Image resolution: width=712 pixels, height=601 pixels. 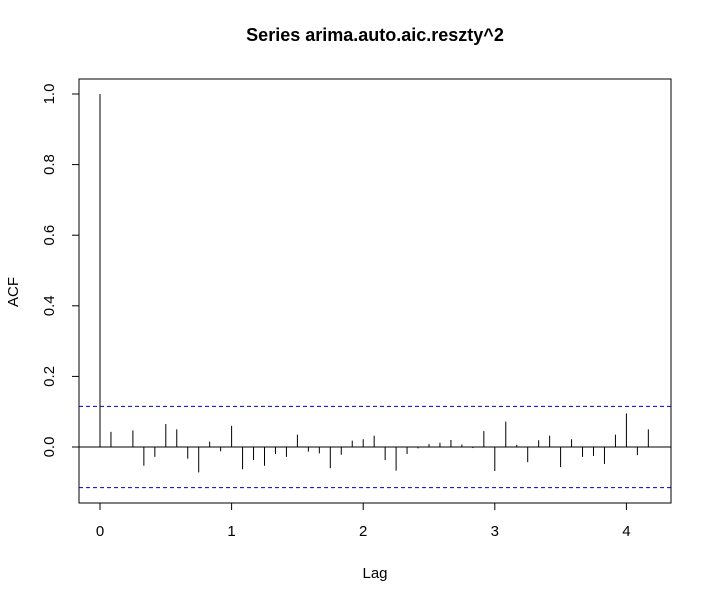 What do you see at coordinates (49, 94) in the screenshot?
I see `y-tick-label: 1.0` at bounding box center [49, 94].